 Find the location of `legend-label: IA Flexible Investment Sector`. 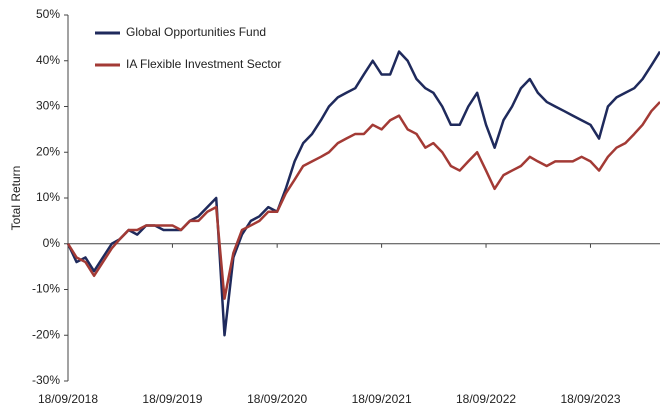

legend-label: IA Flexible Investment Sector is located at coordinates (203, 64).